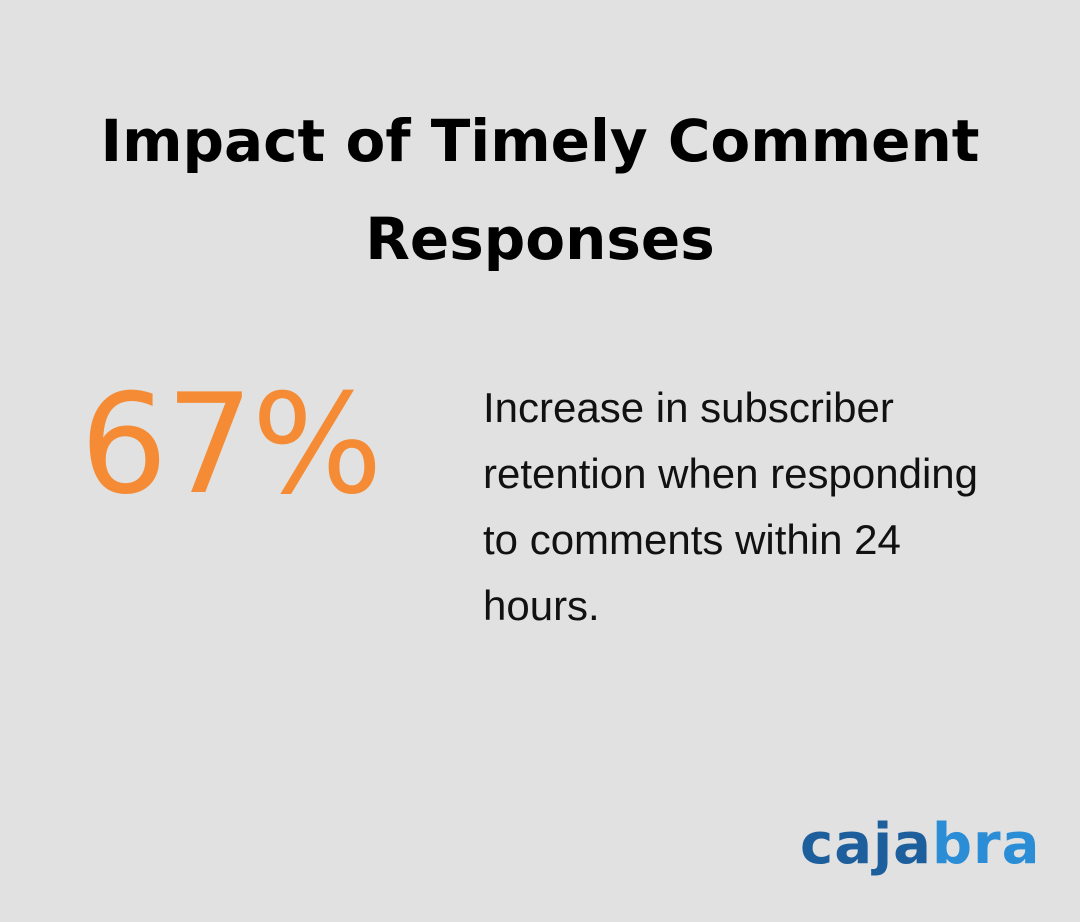 The image size is (1080, 922). Describe the element at coordinates (920, 845) in the screenshot. I see `brand-logo: cajabra` at that location.